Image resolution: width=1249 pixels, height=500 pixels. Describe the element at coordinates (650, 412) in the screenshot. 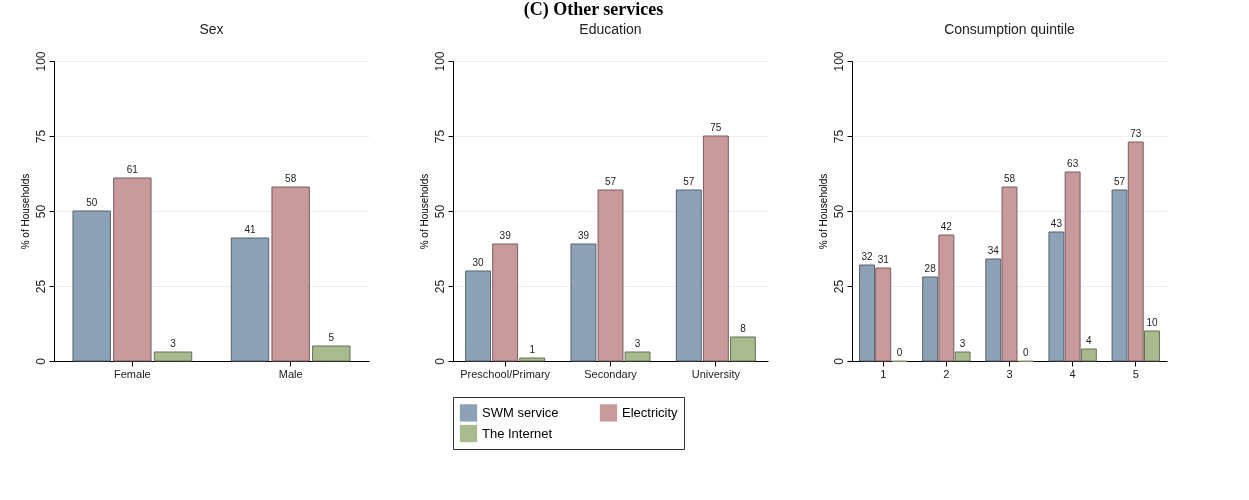

I see `legend-label: Electricity` at that location.